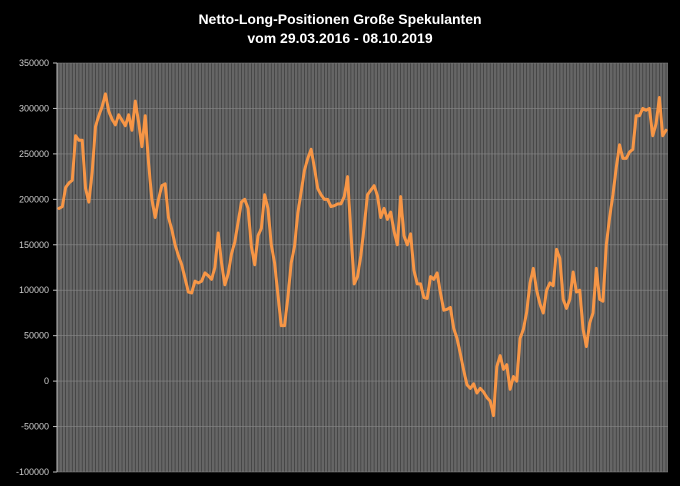  Describe the element at coordinates (34, 199) in the screenshot. I see `y-tick-label: 200000` at that location.